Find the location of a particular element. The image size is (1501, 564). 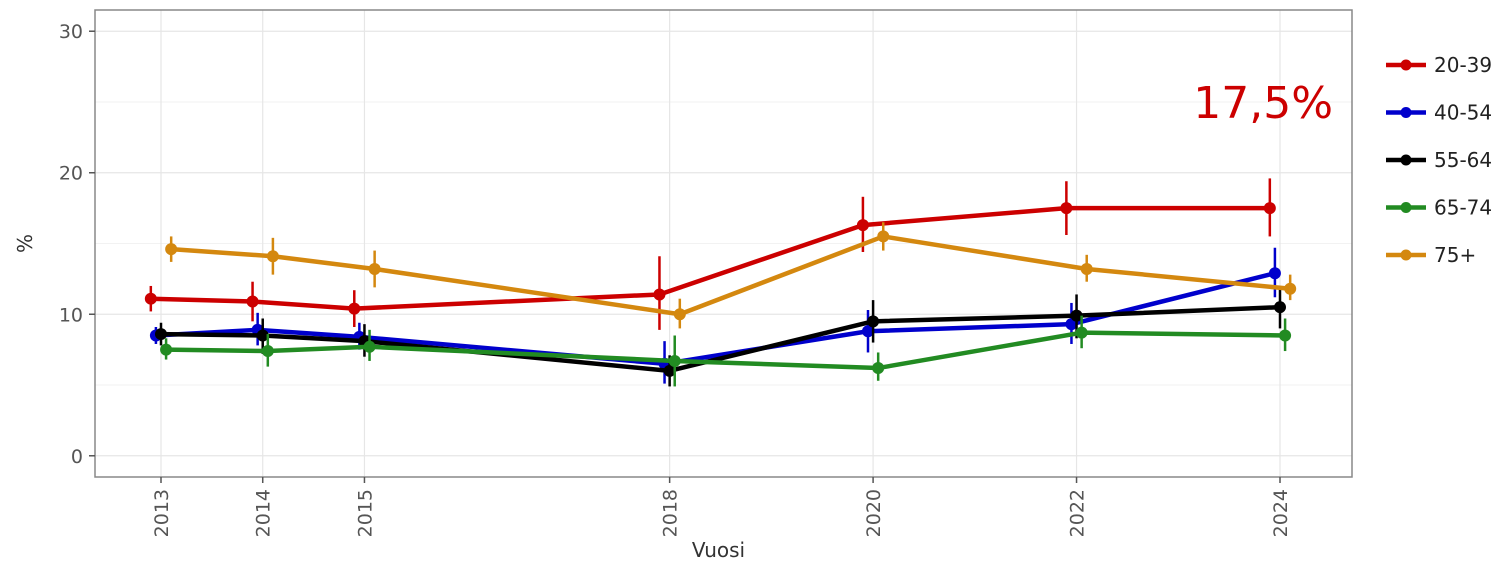

x-tick-label: 2018 is located at coordinates (671, 513).